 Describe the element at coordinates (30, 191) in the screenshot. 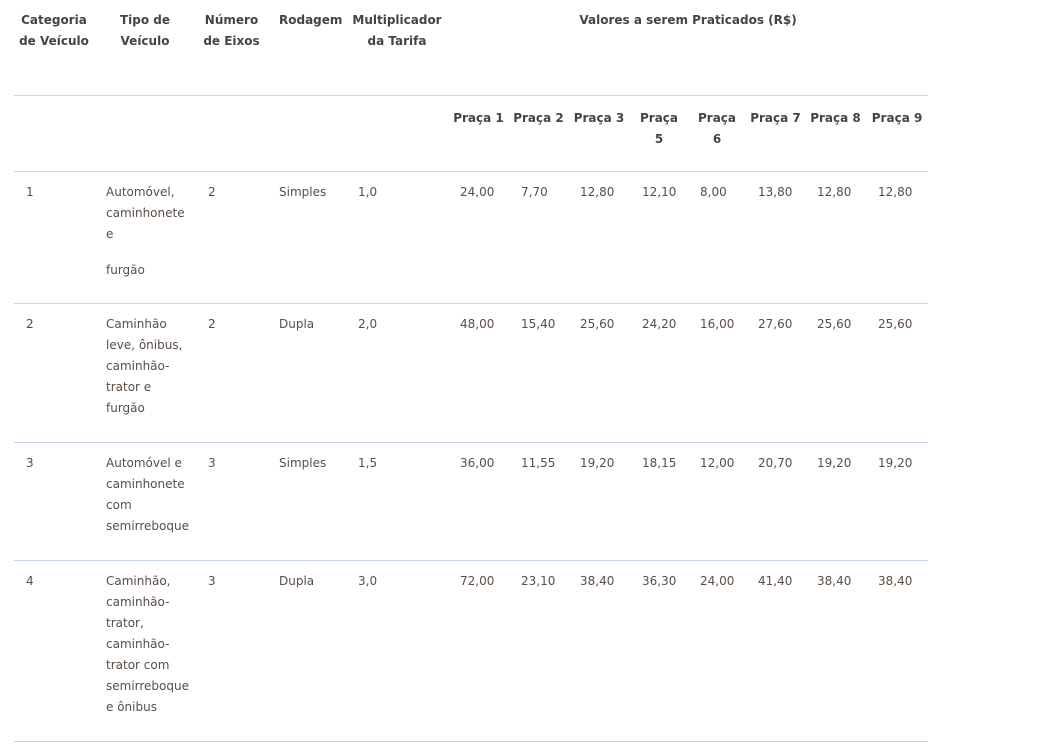

I see `cell-categoria: 1` at that location.